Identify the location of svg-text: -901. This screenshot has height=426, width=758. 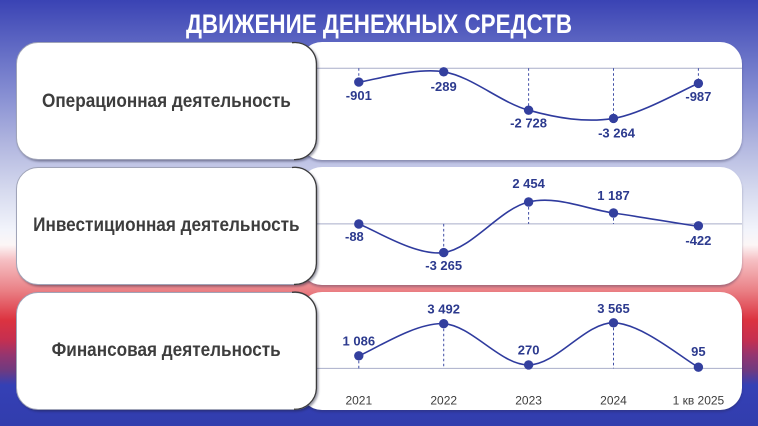
(359, 95).